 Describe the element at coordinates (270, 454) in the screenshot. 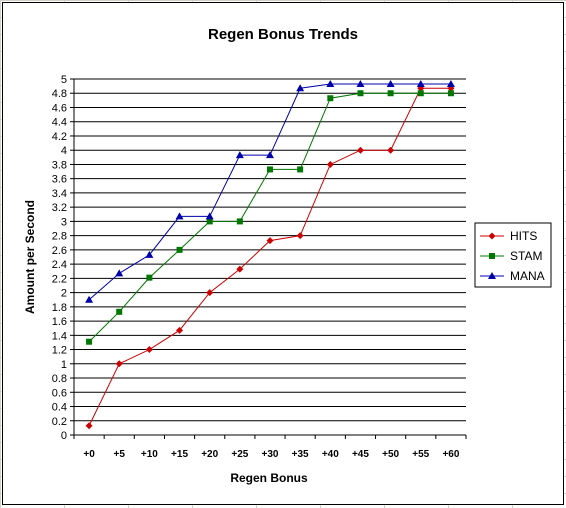

I see `x-tick-label: +30` at that location.